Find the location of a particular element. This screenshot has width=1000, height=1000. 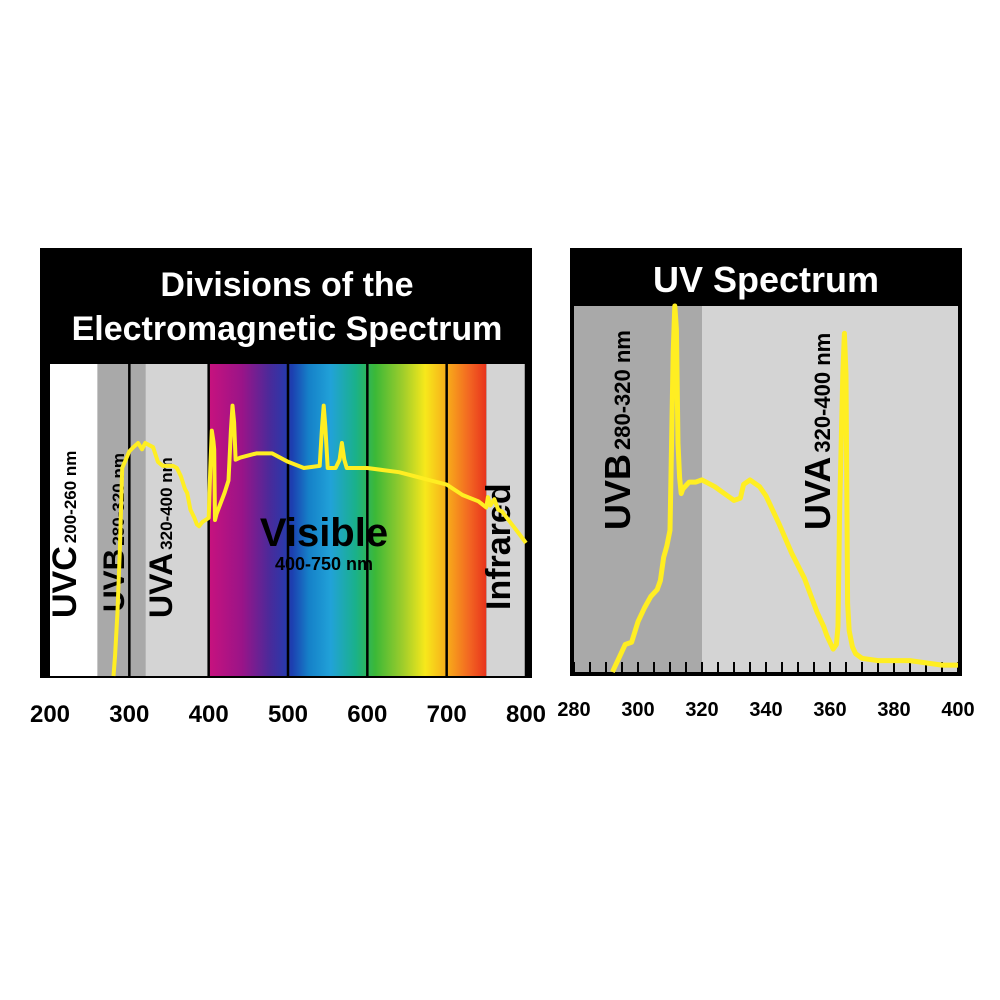

uv-label-uva-range: 320-400 nm is located at coordinates (822, 393).